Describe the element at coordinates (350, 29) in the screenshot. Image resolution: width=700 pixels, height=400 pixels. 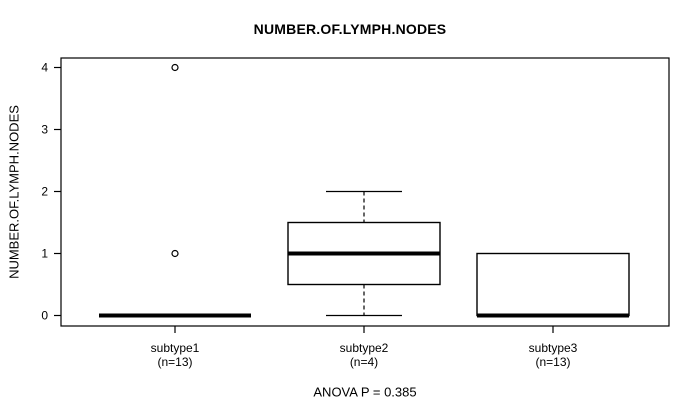
I see `chart-title: NUMBER.OF.LYMPH.NODES` at that location.